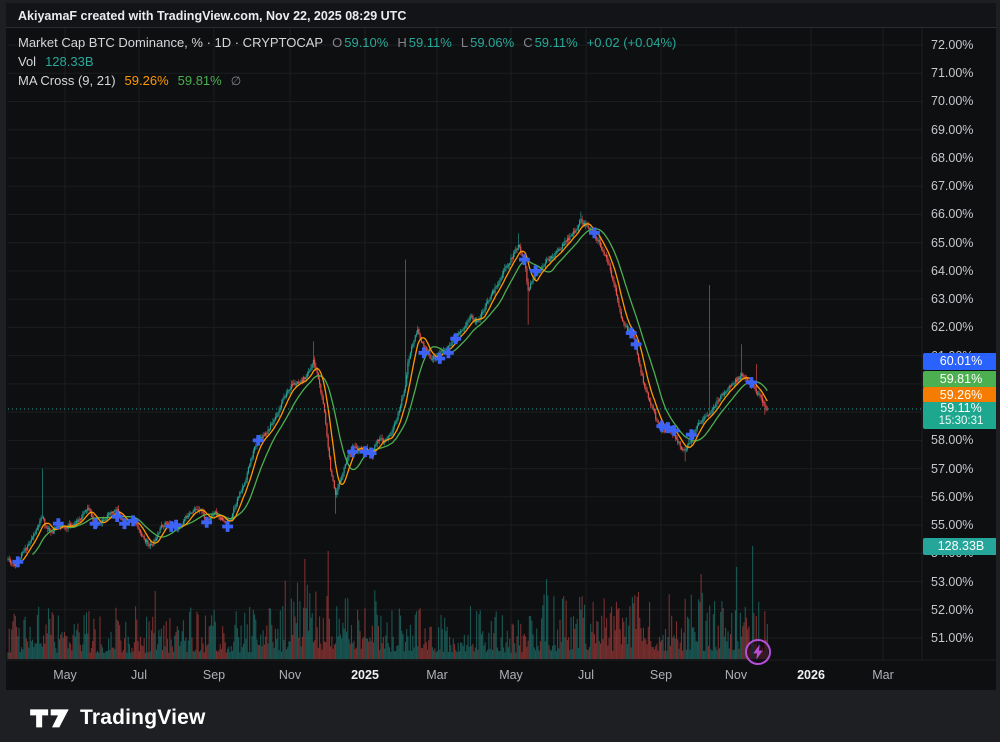 The image size is (1000, 742). What do you see at coordinates (952, 638) in the screenshot?
I see `y-axis-label: 51.00%` at bounding box center [952, 638].